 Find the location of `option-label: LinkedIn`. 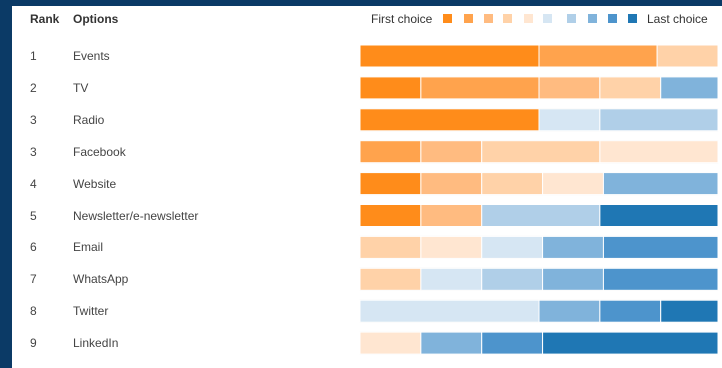

option-label: LinkedIn is located at coordinates (96, 343).